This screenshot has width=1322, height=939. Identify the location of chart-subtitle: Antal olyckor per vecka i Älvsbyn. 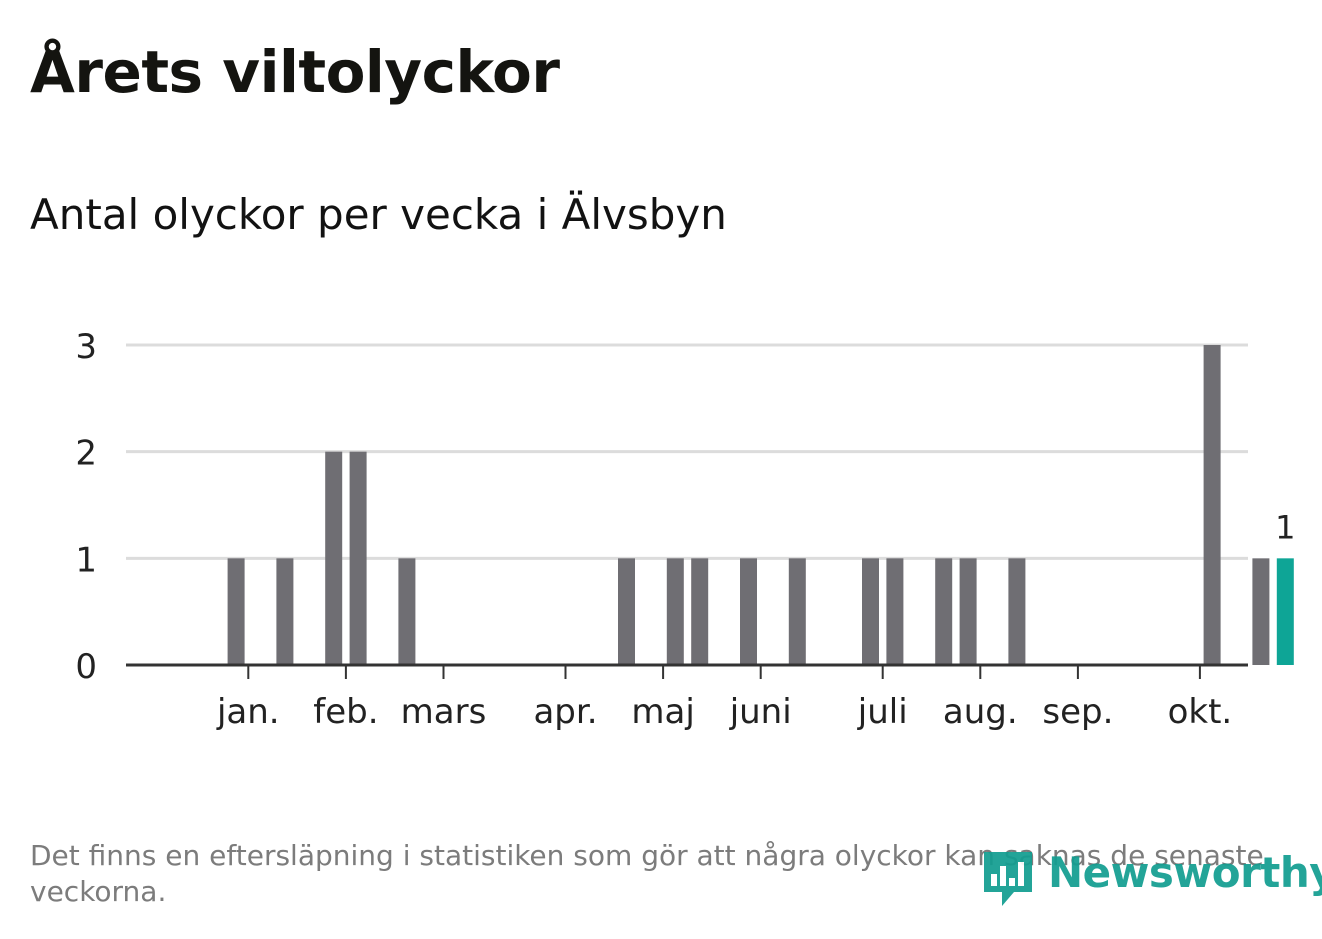
(378, 214).